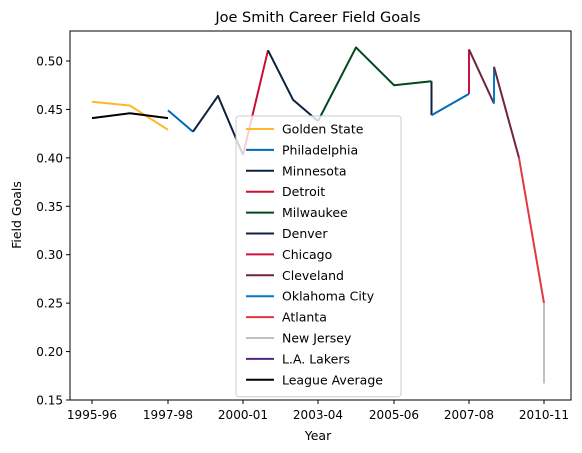 This screenshot has width=582, height=453. Describe the element at coordinates (49, 158) in the screenshot. I see `y-tick-label: 0.40` at that location.